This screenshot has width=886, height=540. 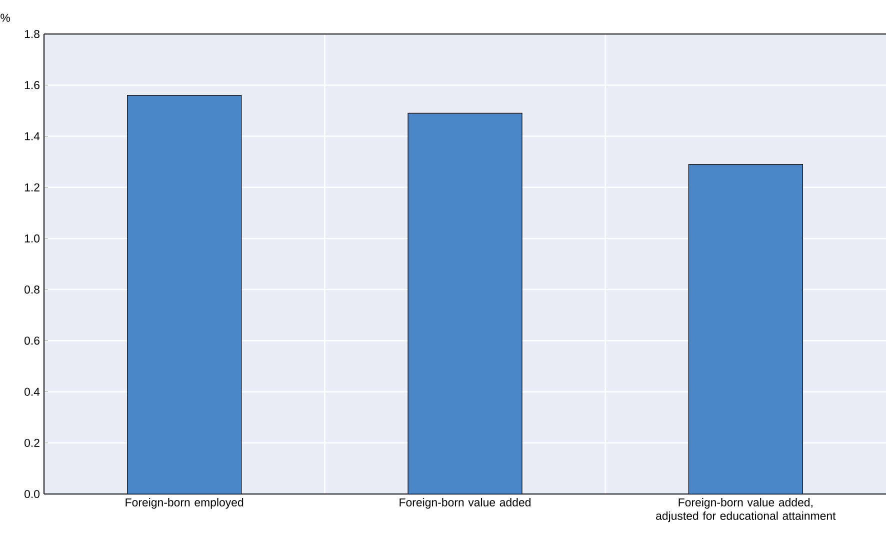 I want to click on y-axis-title: %, so click(x=5, y=18).